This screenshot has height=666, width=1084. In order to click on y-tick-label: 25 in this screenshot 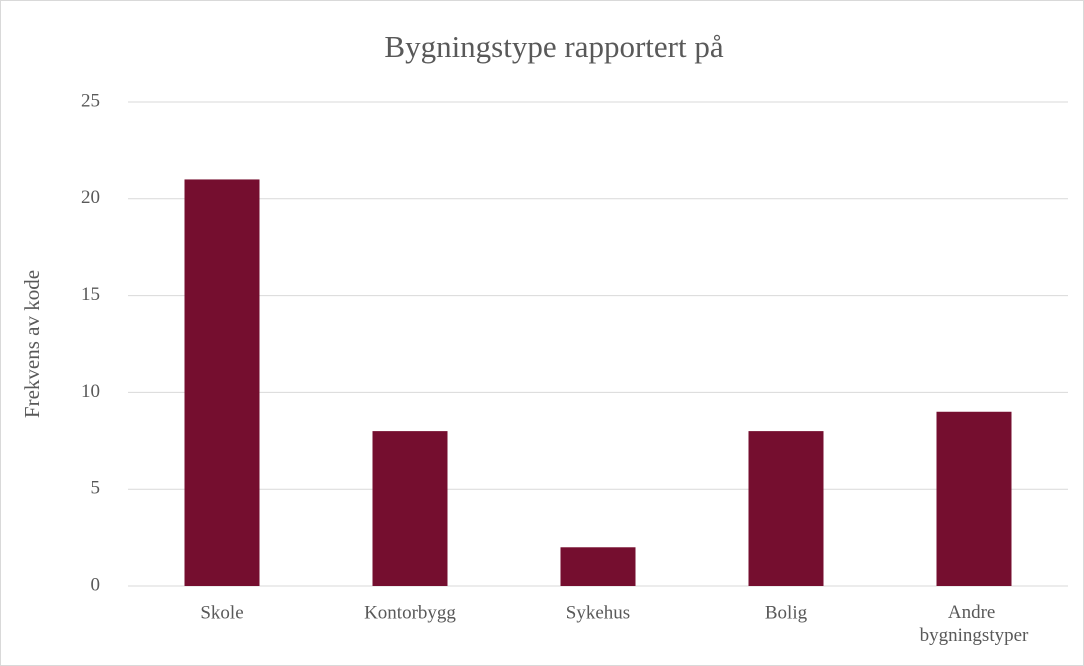, I will do `click(90, 100)`.